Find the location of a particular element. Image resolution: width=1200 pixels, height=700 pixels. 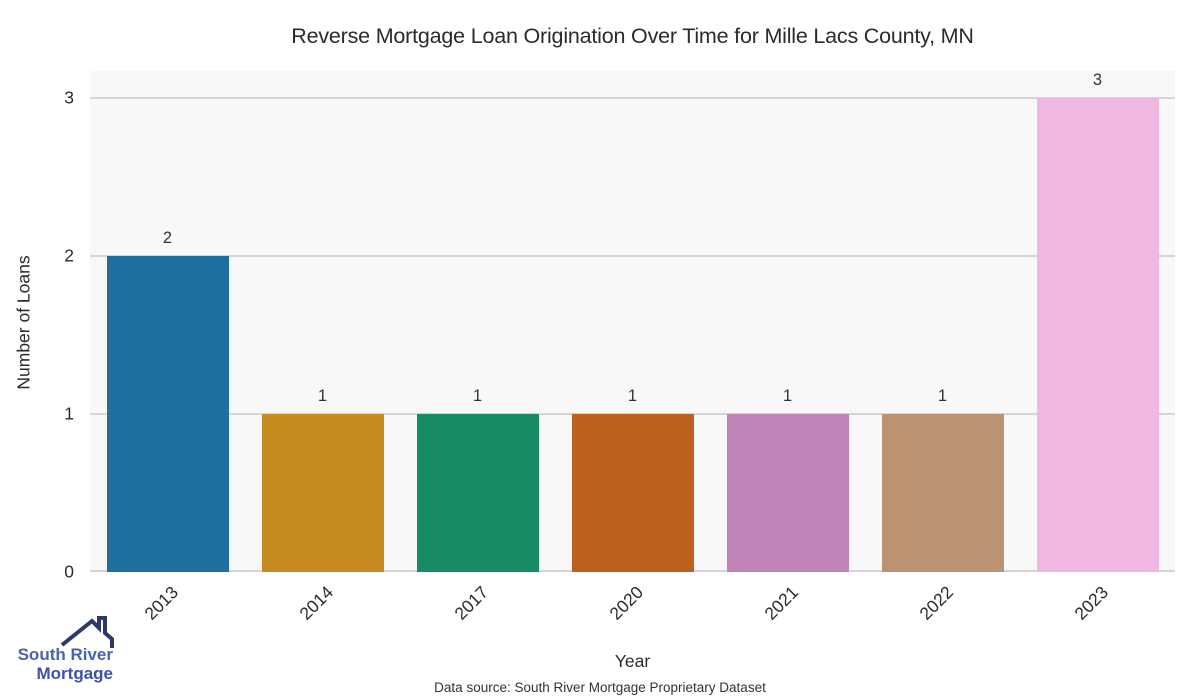

bar-value-label-2023: 3 is located at coordinates (1097, 80).